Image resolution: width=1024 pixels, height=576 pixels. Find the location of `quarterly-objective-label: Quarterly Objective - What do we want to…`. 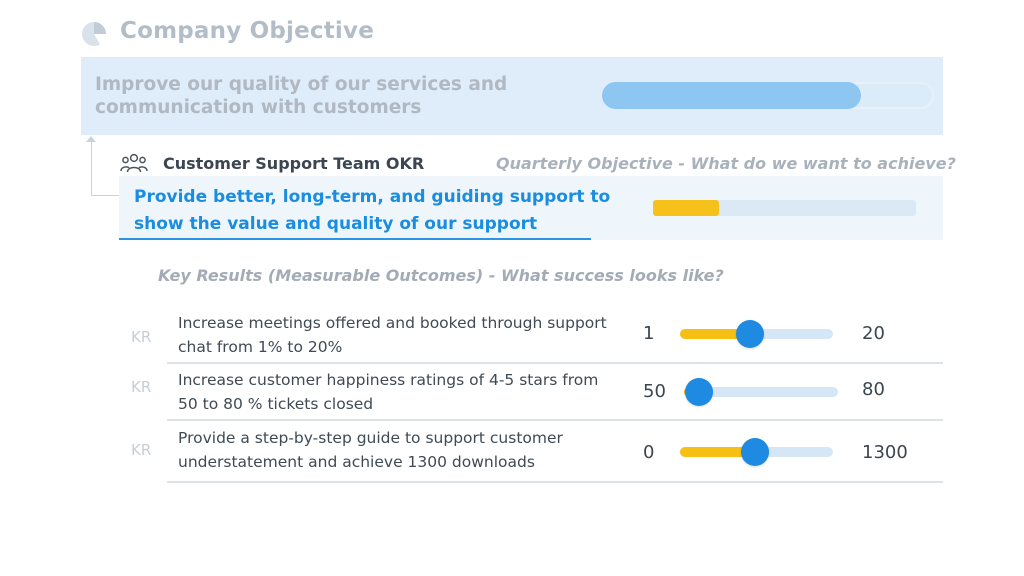

quarterly-objective-label: Quarterly Objective - What do we want to… is located at coordinates (726, 163).